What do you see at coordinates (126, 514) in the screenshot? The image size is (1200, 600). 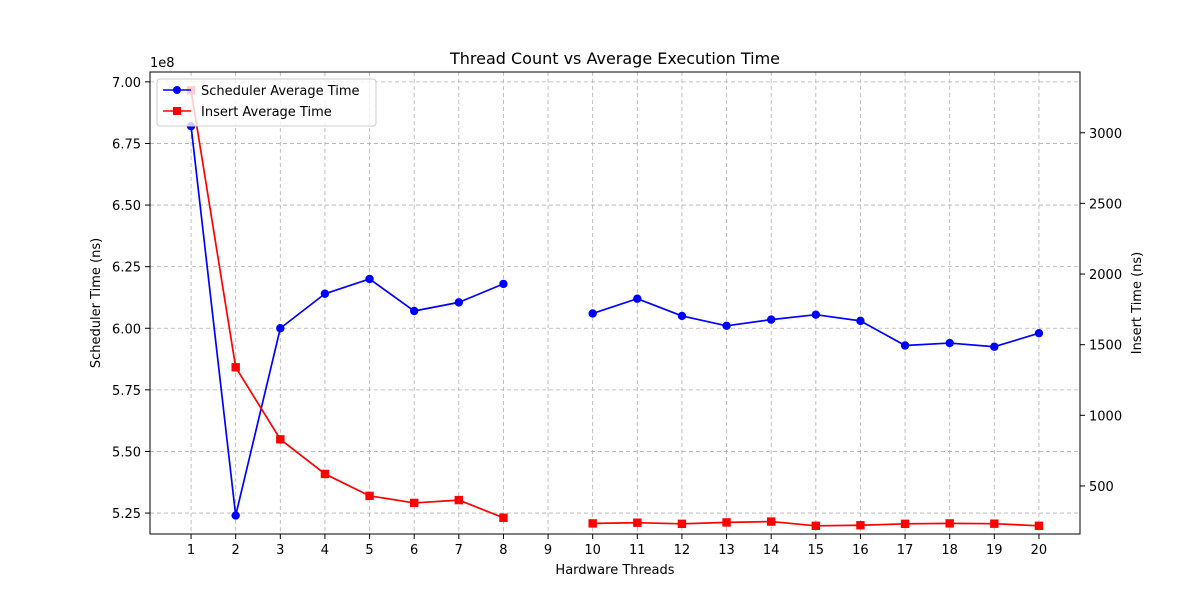 I see `y-left-tick-label: 5.25` at bounding box center [126, 514].